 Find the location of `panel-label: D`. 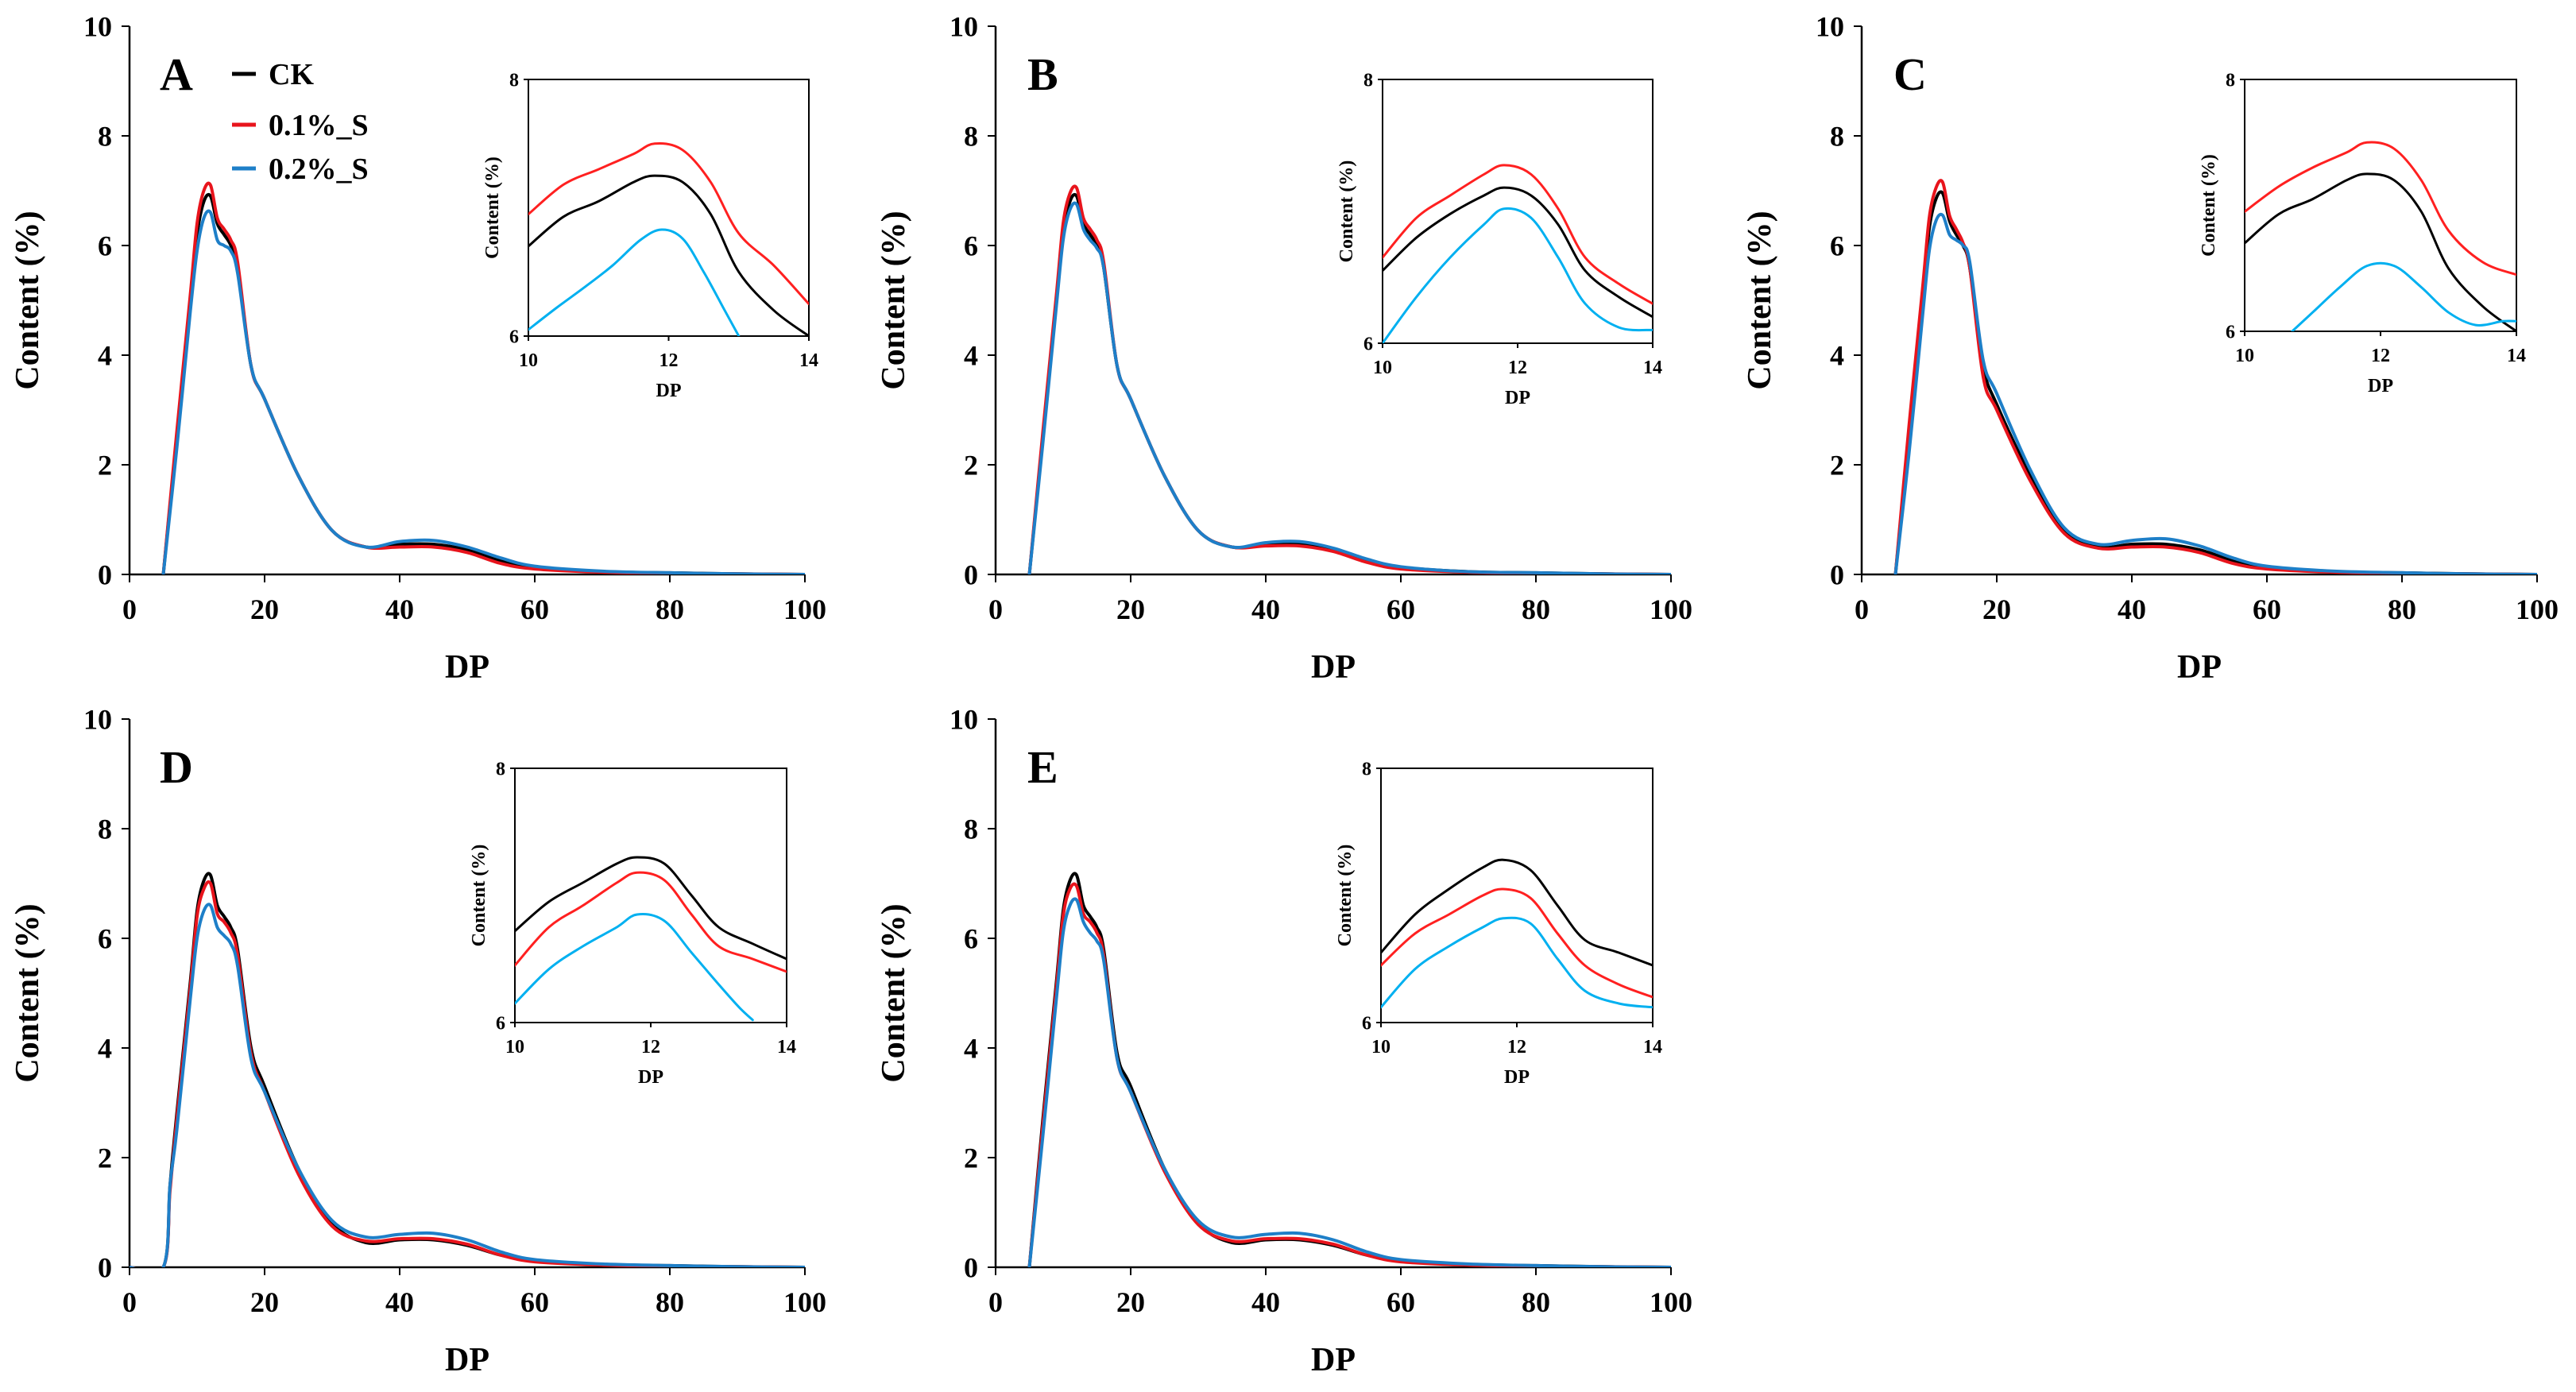

panel-label: D is located at coordinates (176, 767).